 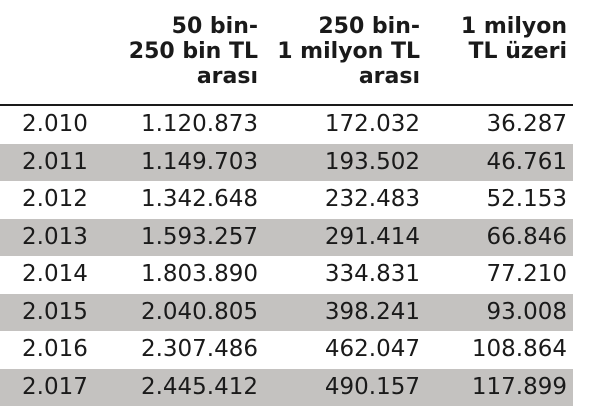 What do you see at coordinates (372, 238) in the screenshot?
I see `value-cell-250k-1m: 291.414` at bounding box center [372, 238].